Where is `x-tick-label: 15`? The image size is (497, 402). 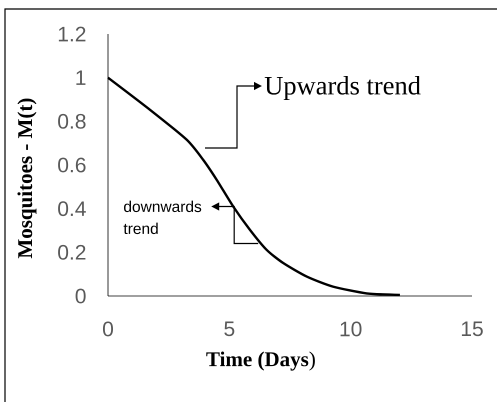 x-tick-label: 15 is located at coordinates (472, 329).